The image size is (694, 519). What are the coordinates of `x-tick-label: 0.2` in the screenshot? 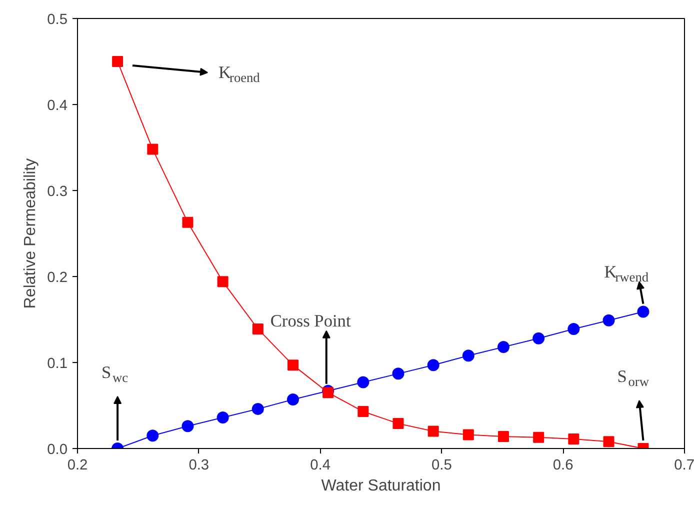 It's located at (77, 466).